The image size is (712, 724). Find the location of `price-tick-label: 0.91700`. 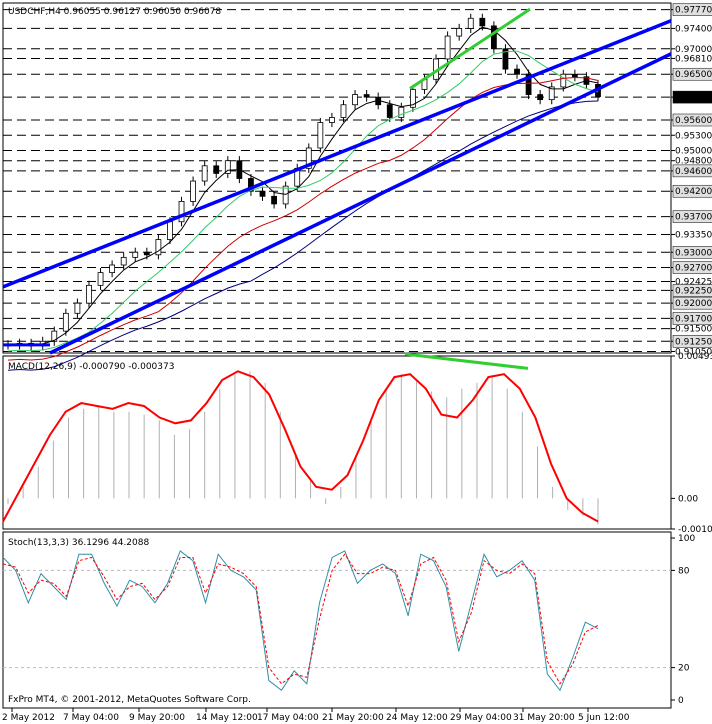

price-tick-label: 0.91700 is located at coordinates (693, 319).